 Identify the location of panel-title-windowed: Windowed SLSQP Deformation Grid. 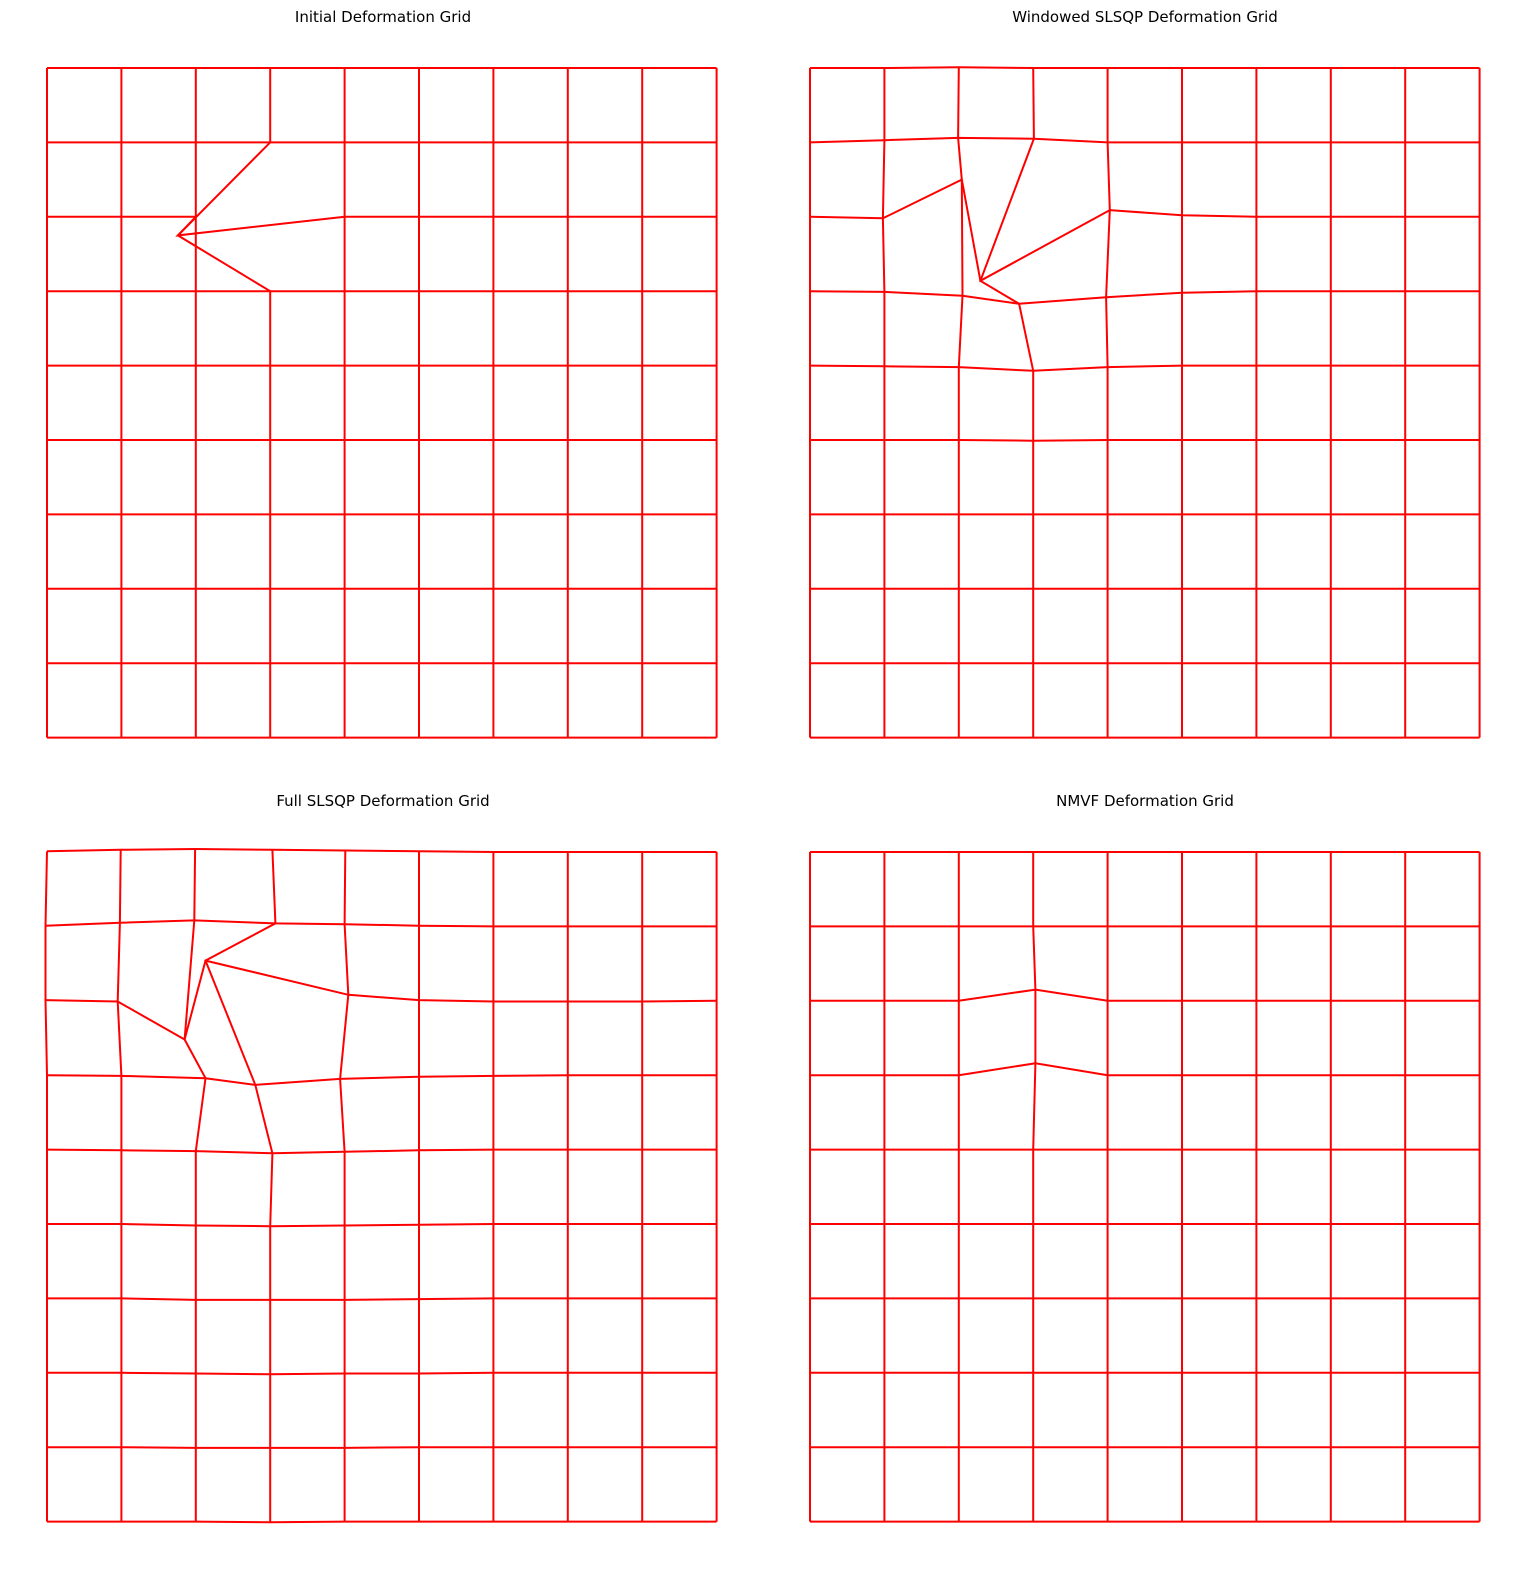
(1145, 17).